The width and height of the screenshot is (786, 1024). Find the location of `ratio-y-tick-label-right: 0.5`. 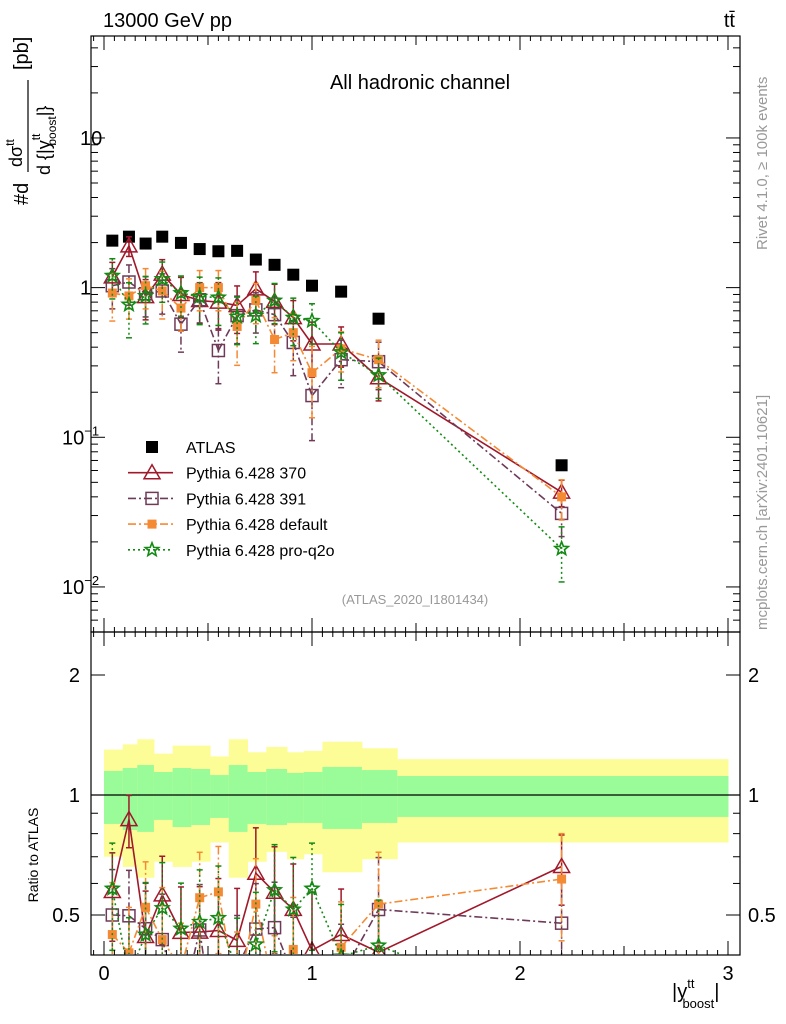

ratio-y-tick-label-right: 0.5 is located at coordinates (762, 916).